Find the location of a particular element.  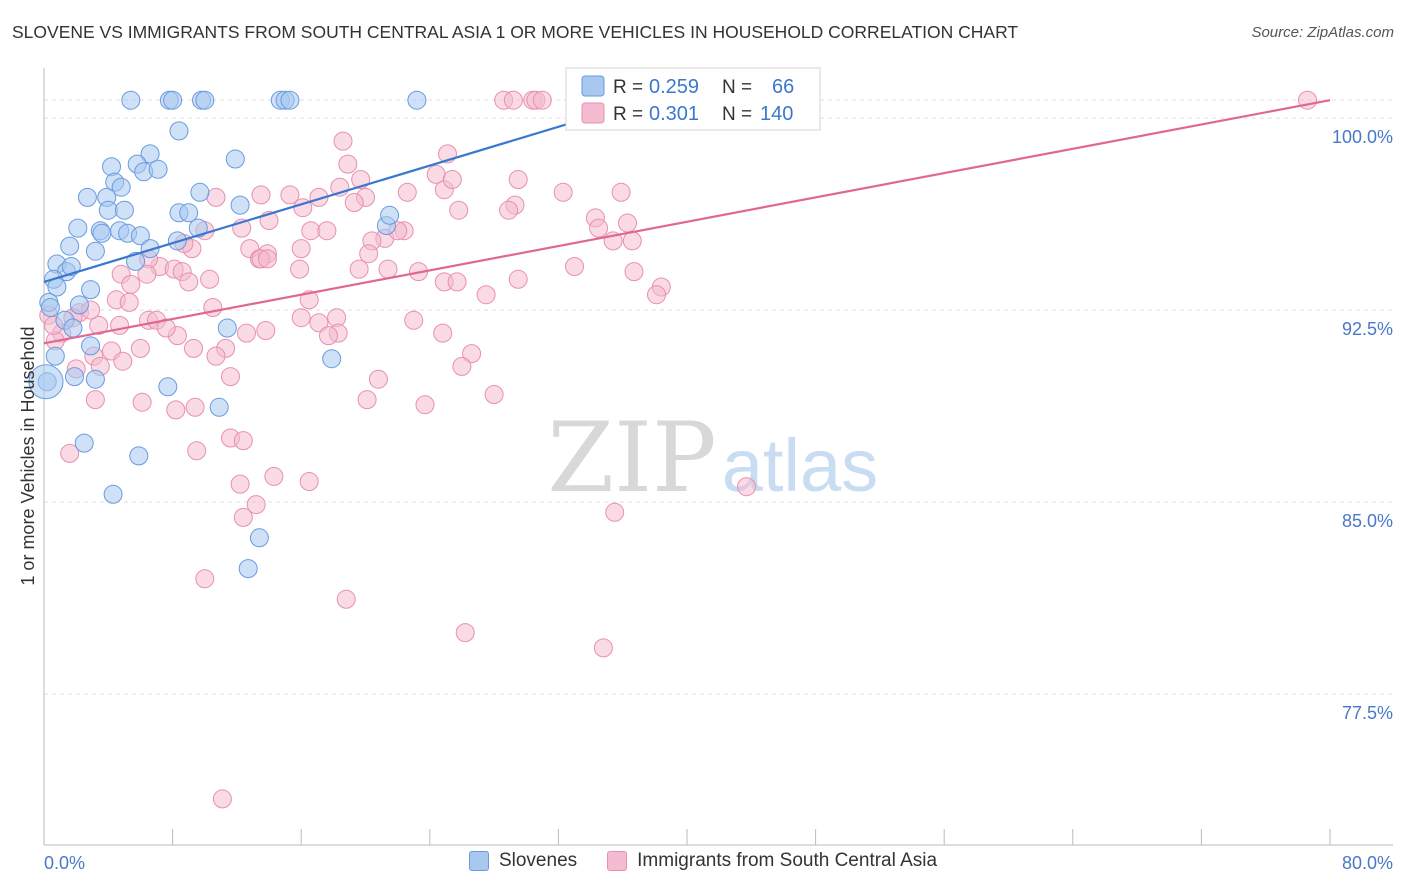

legend-frame is located at coordinates (693, 99).